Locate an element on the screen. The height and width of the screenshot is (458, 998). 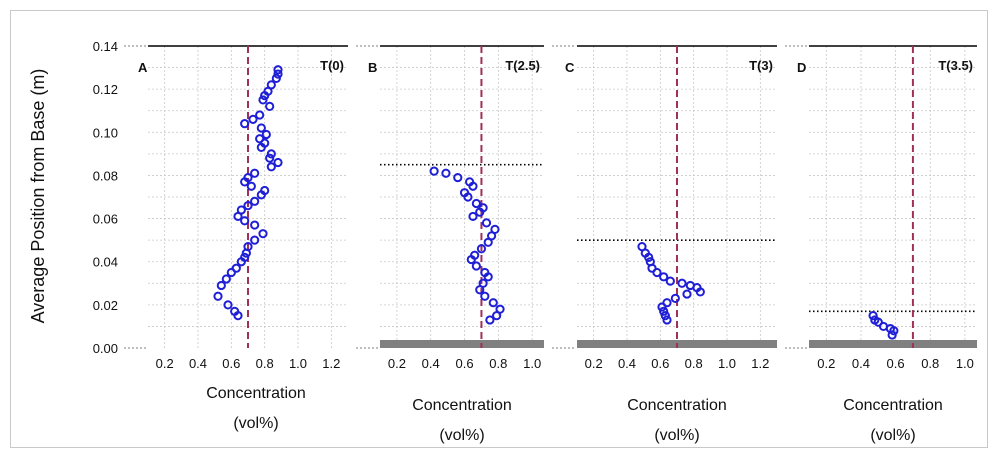
y-tick-label: 0.04 is located at coordinates (105, 262).